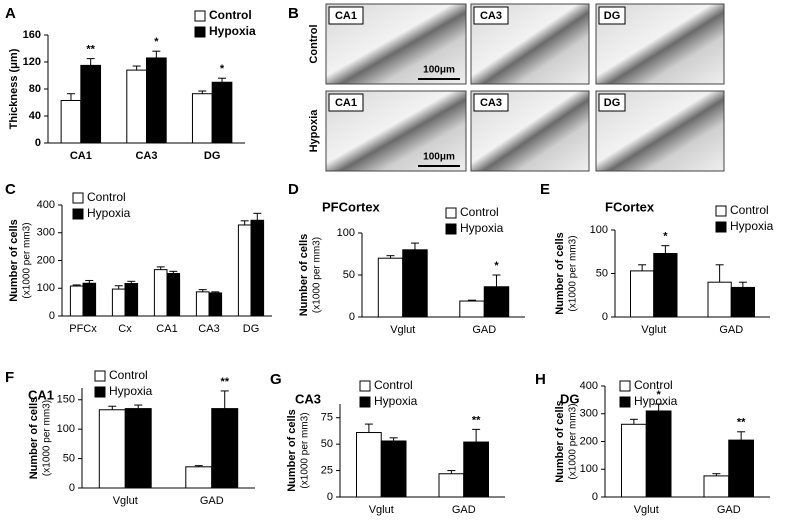 The height and width of the screenshot is (532, 785). What do you see at coordinates (439, 157) in the screenshot?
I see `scale-bar-label: 100μm` at bounding box center [439, 157].